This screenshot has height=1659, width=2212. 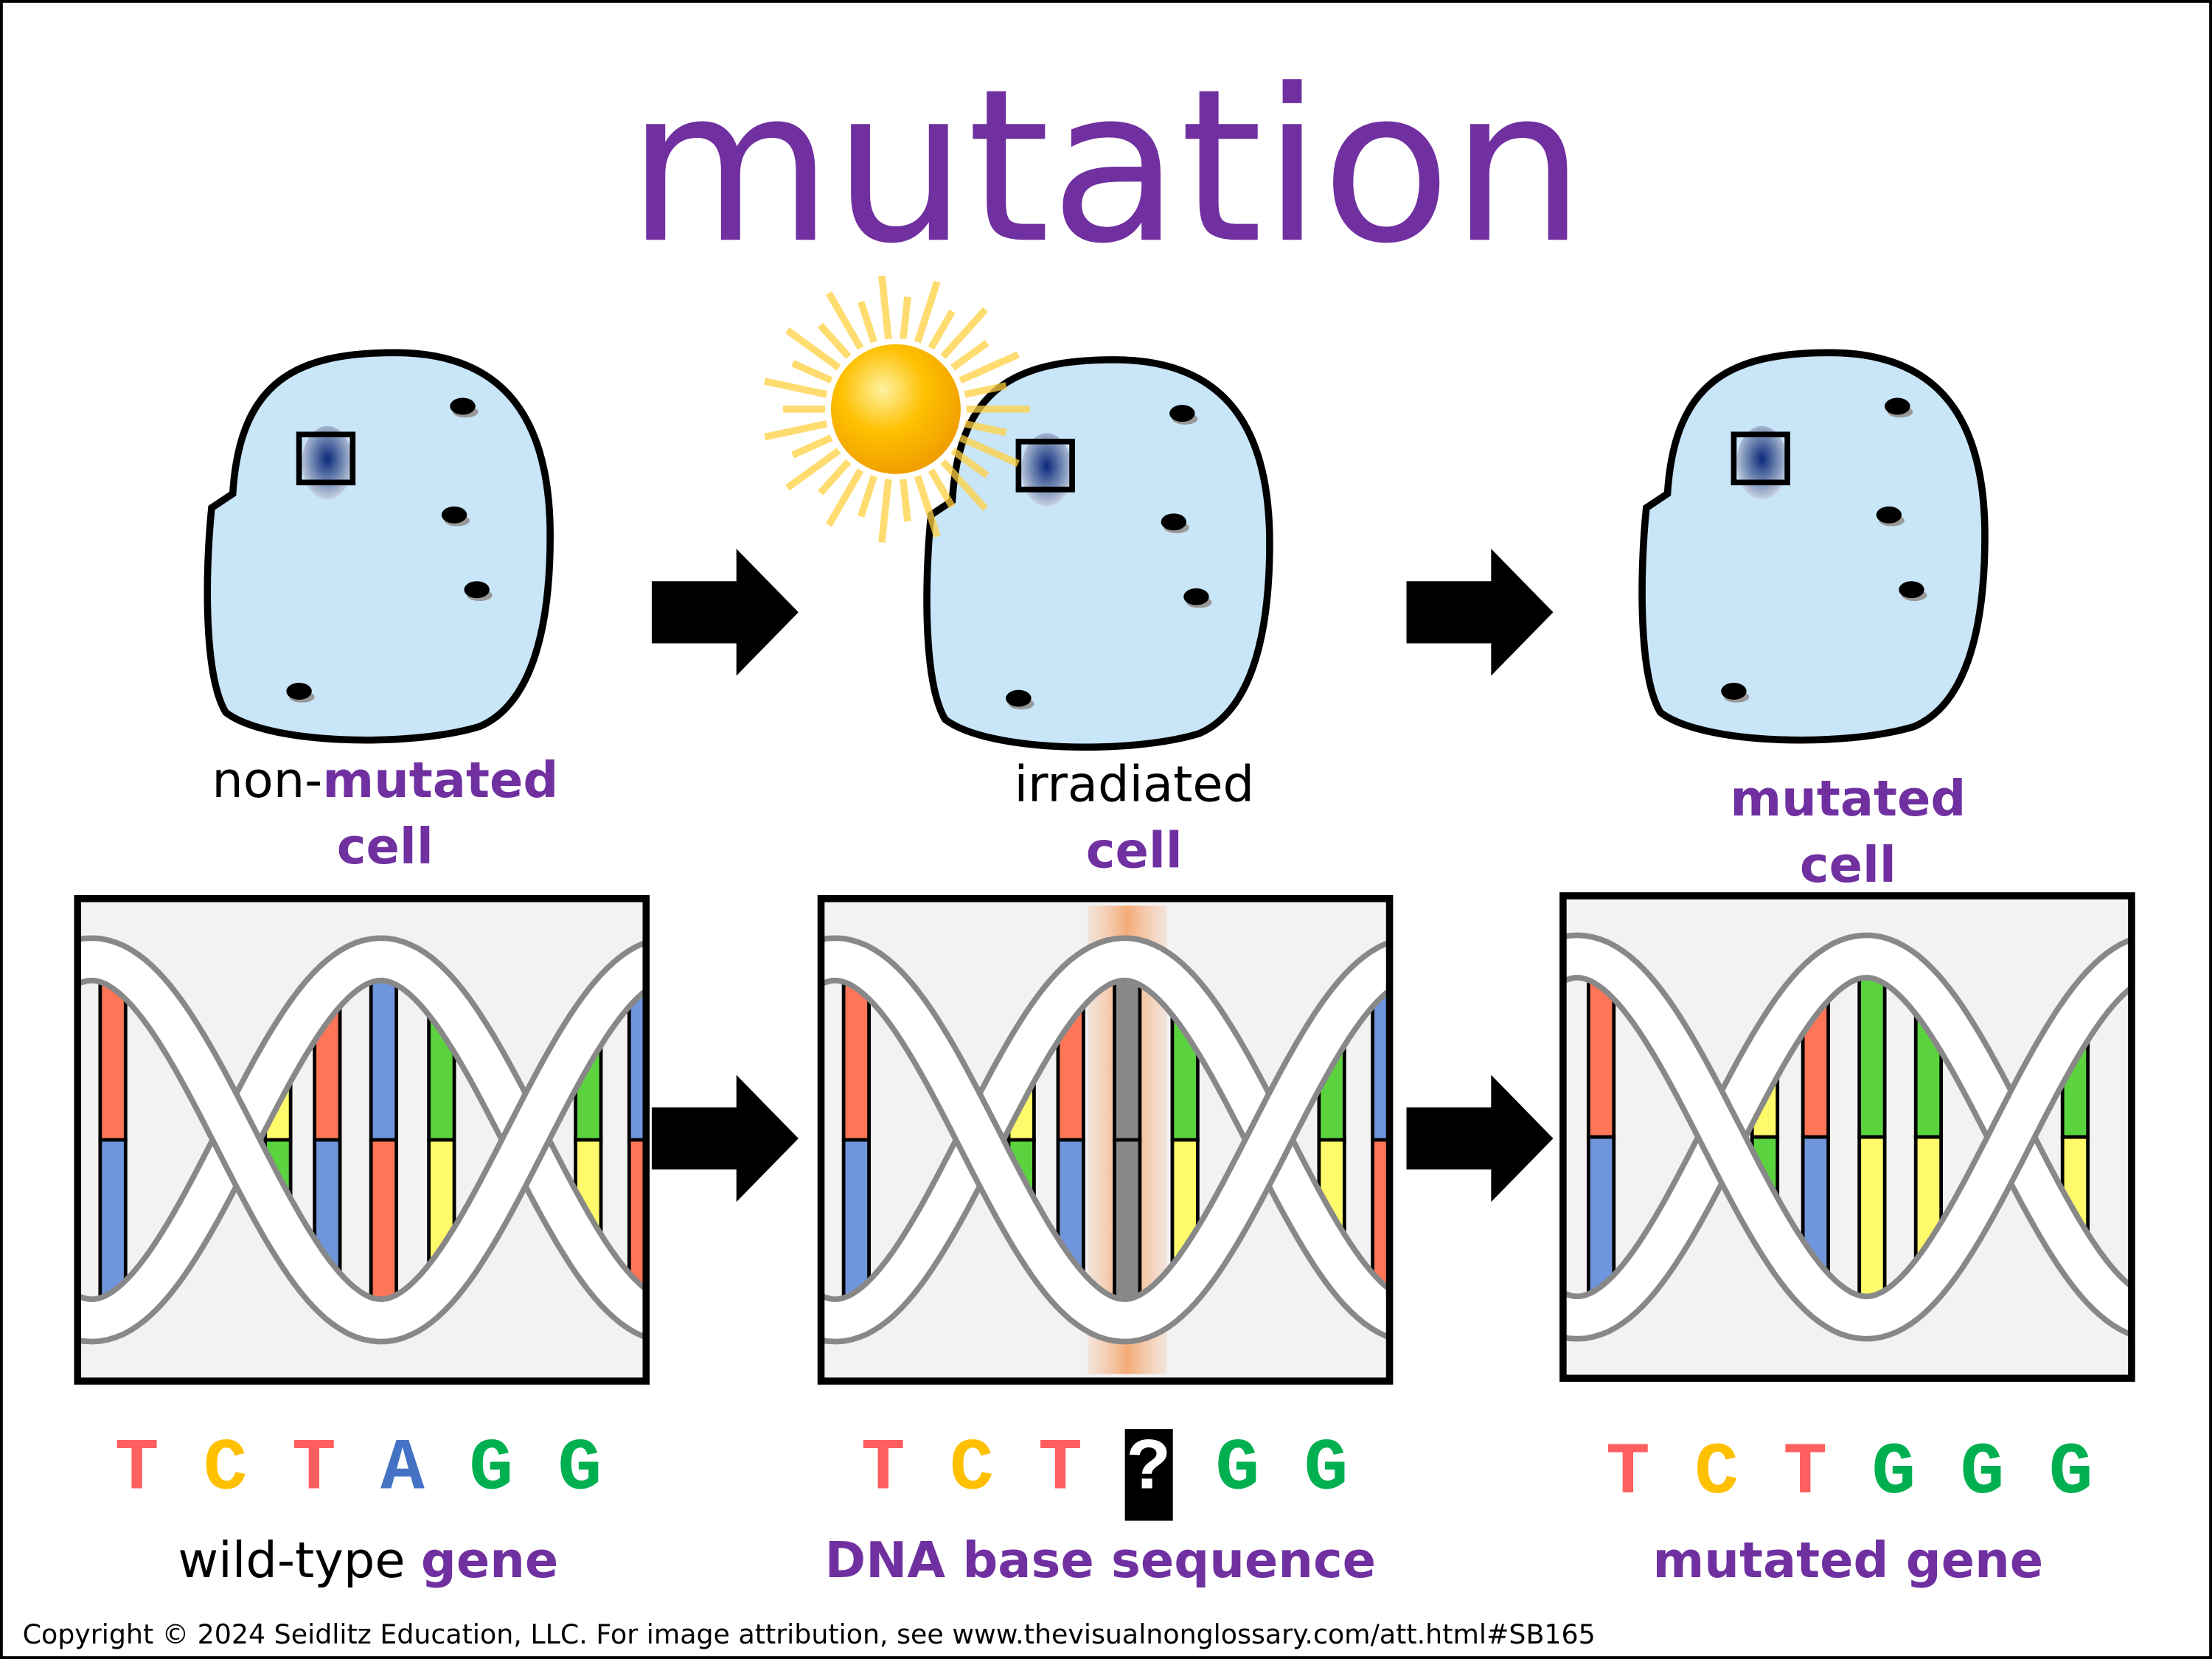 I want to click on page-title: mutation, so click(x=1106, y=167).